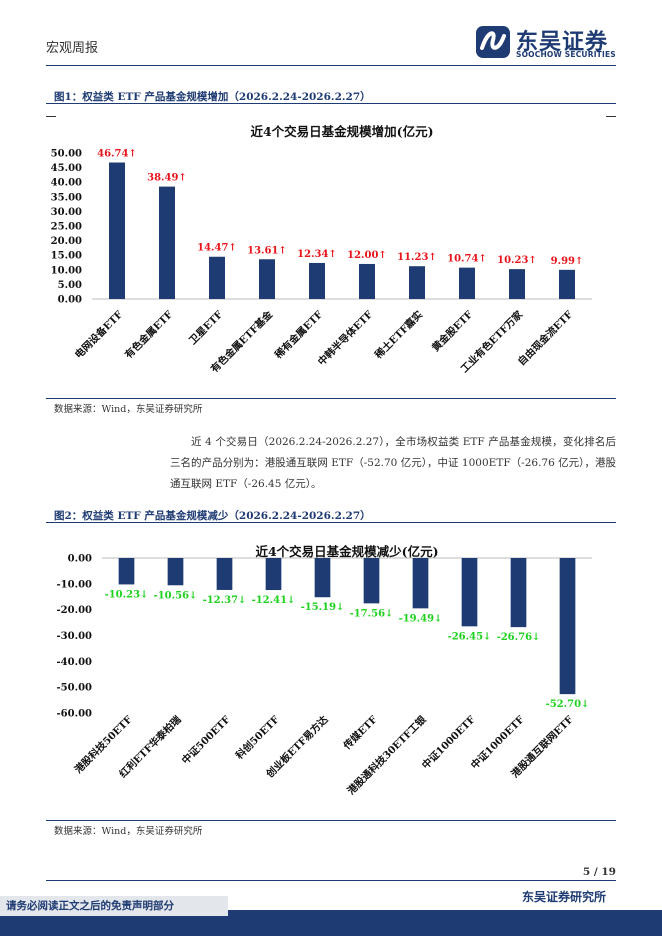 This screenshot has height=936, width=662. What do you see at coordinates (360, 733) in the screenshot?
I see `category-label: 传媒ETF` at bounding box center [360, 733].